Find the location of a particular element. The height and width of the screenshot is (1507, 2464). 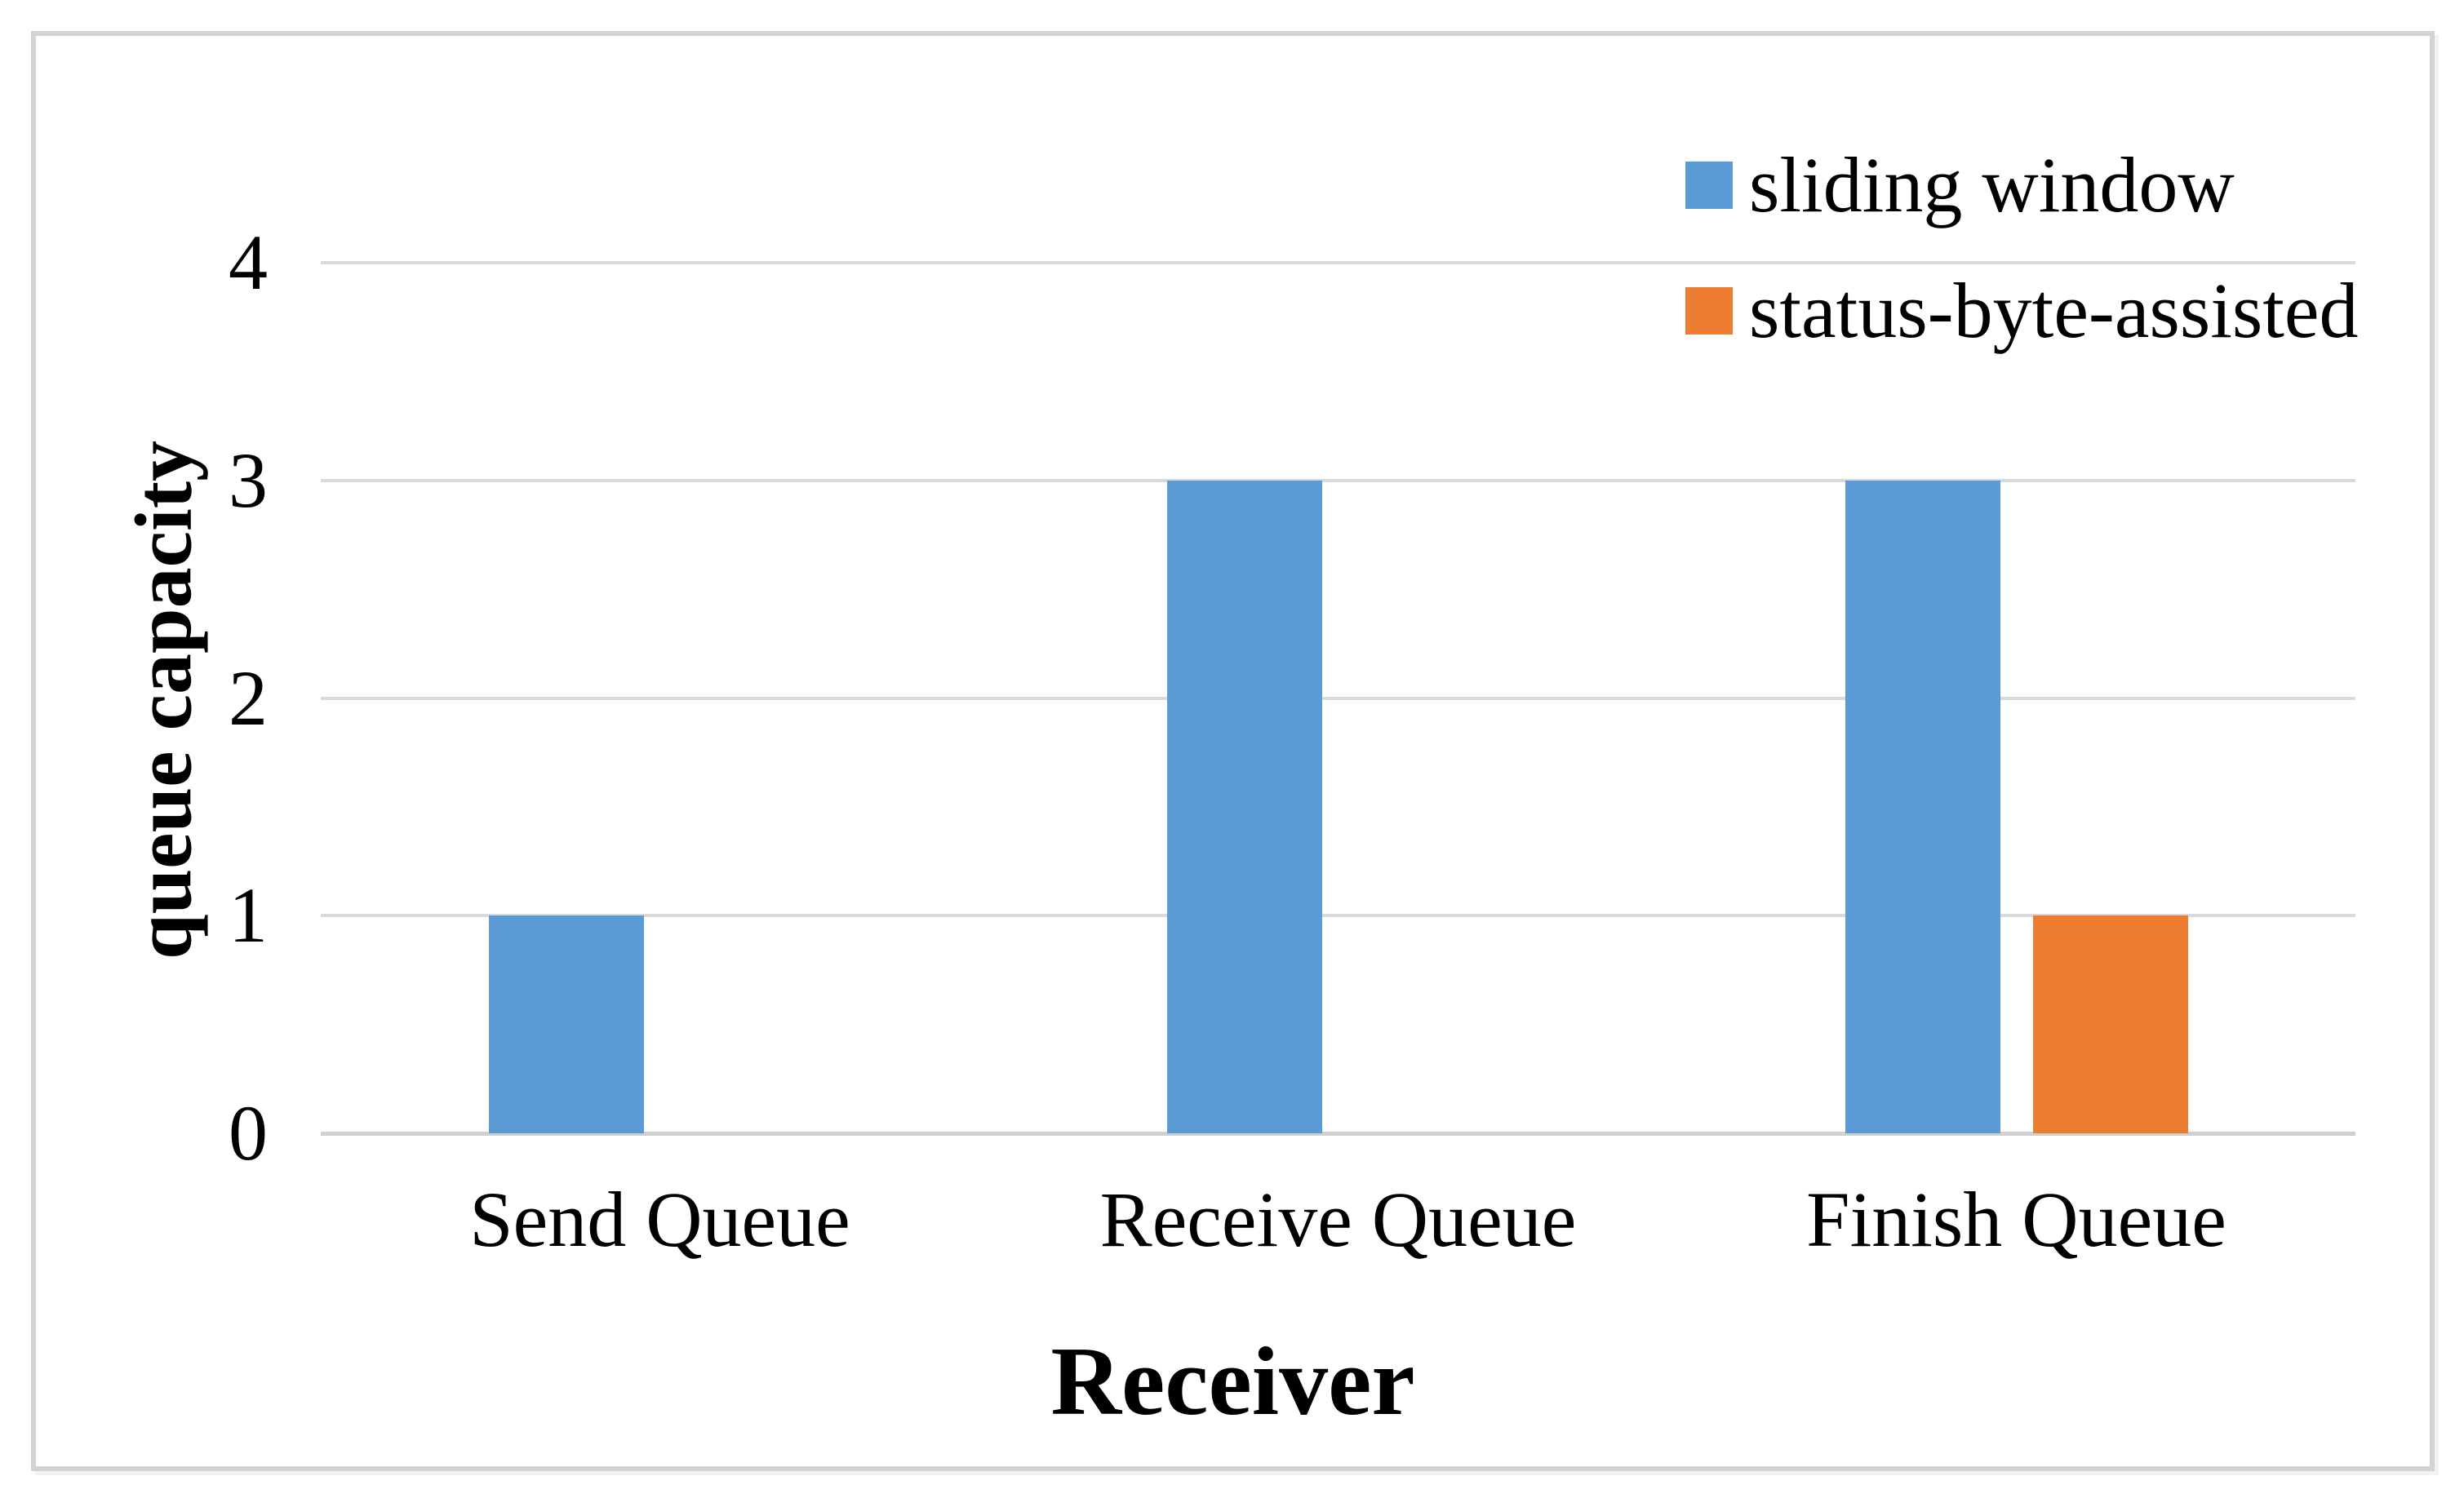

x-axis-title: Receiver is located at coordinates (1233, 1381).